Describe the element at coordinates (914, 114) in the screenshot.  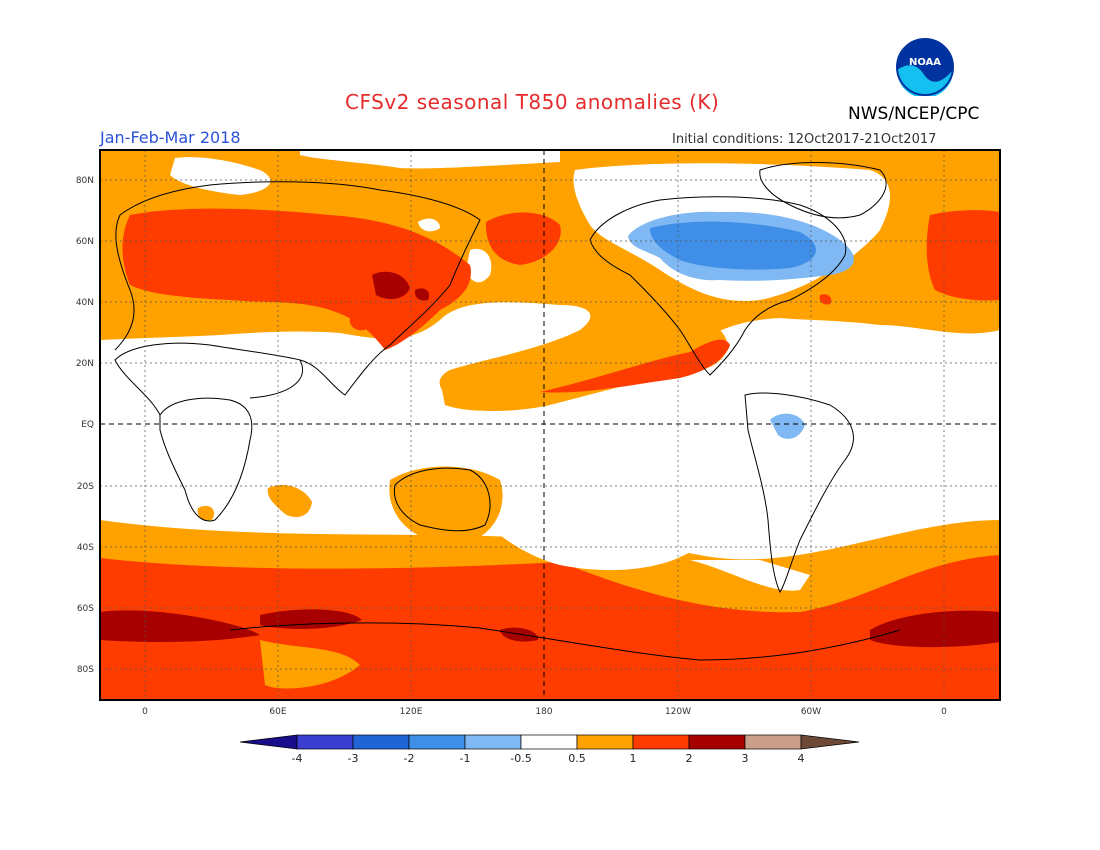
I see `agency-label: NWS/NCEP/CPC` at that location.